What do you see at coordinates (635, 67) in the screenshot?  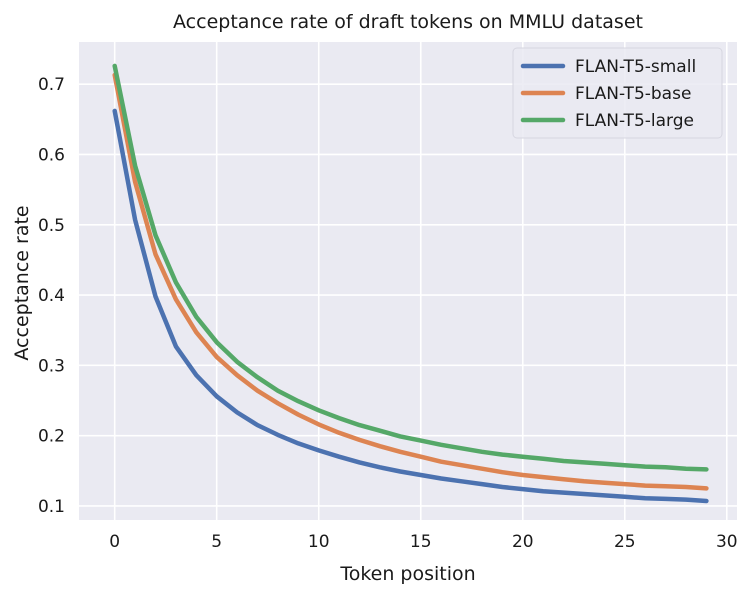 I see `legend-label: FLAN-T5-small` at bounding box center [635, 67].